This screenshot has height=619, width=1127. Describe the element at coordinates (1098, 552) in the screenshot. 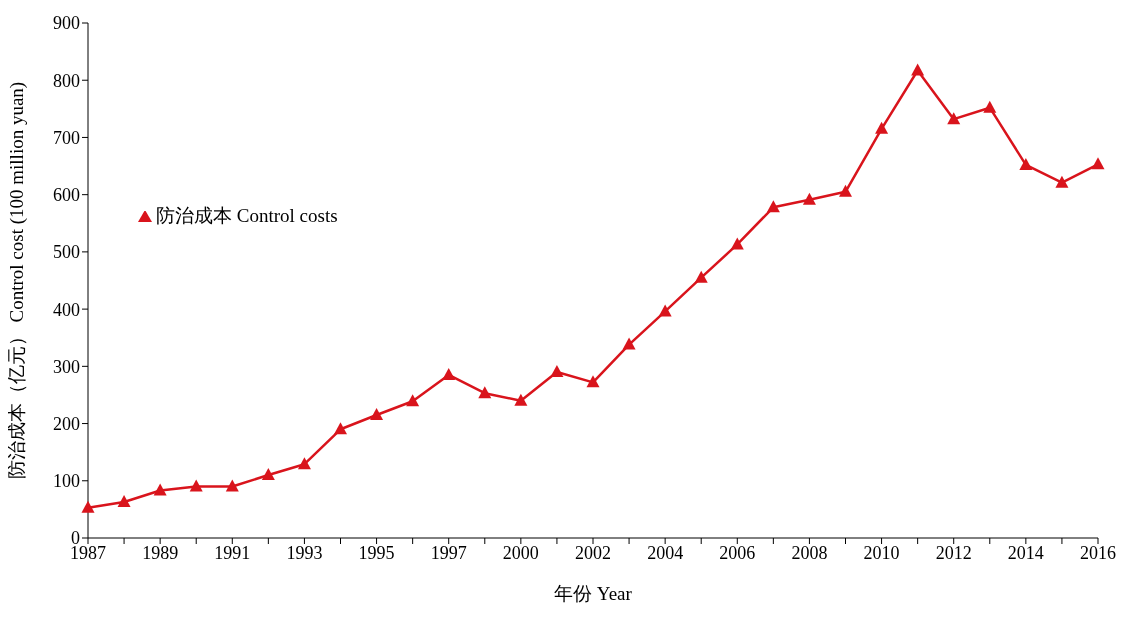

I see `x-tick-label: 2016` at that location.